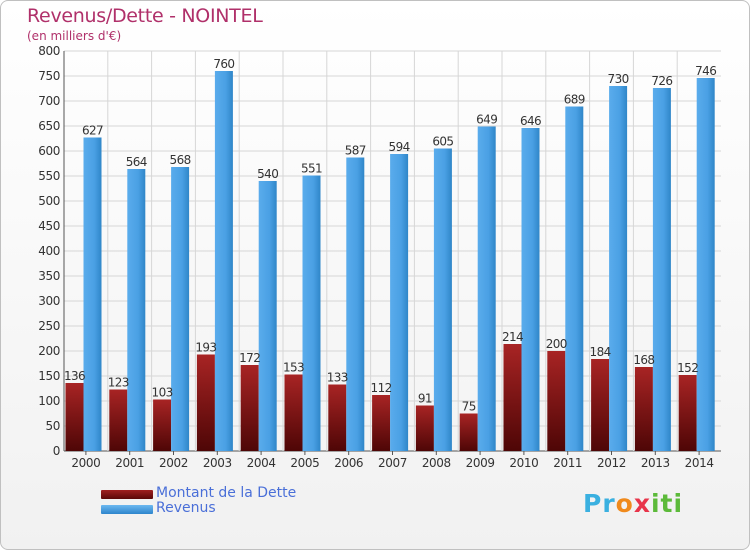  I want to click on revenue-value-label: 627, so click(92, 131).